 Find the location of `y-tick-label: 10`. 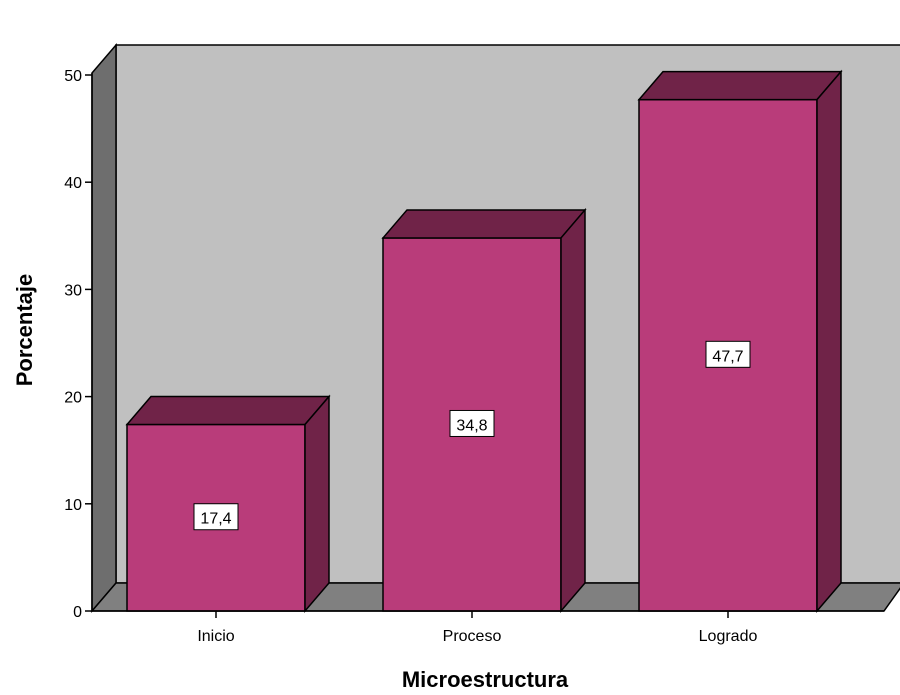

y-tick-label: 10 is located at coordinates (73, 505).